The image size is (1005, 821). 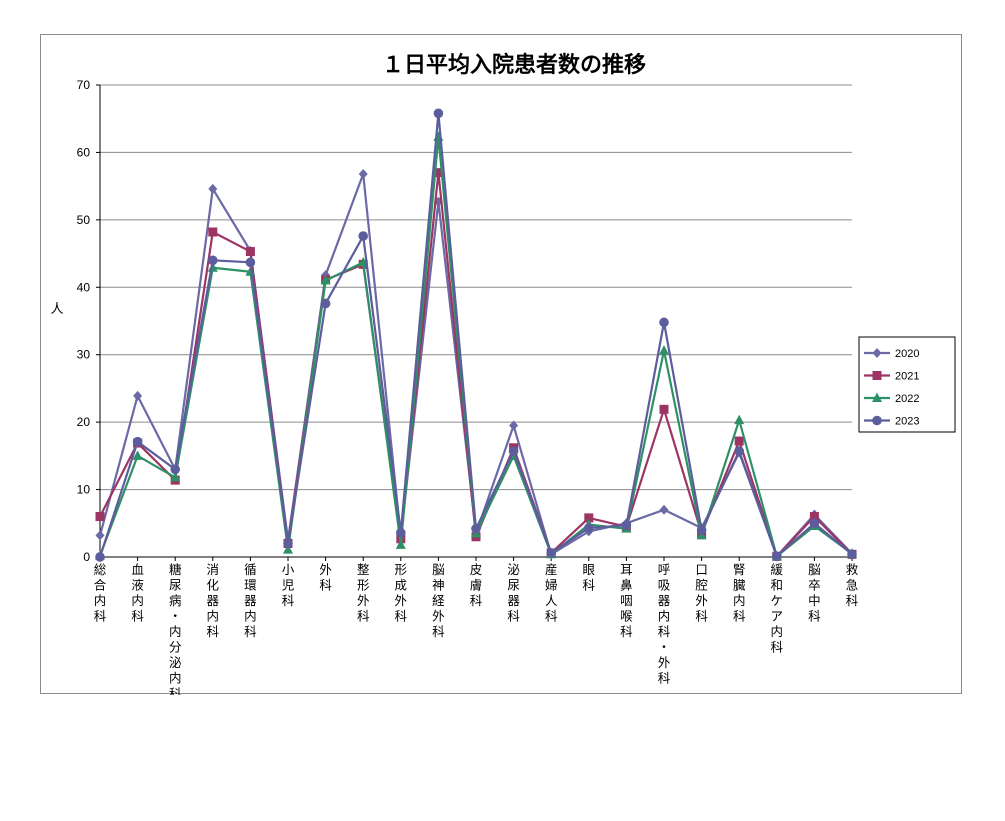 What do you see at coordinates (401, 593) in the screenshot?
I see `x-category-label: 形成外科` at bounding box center [401, 593].